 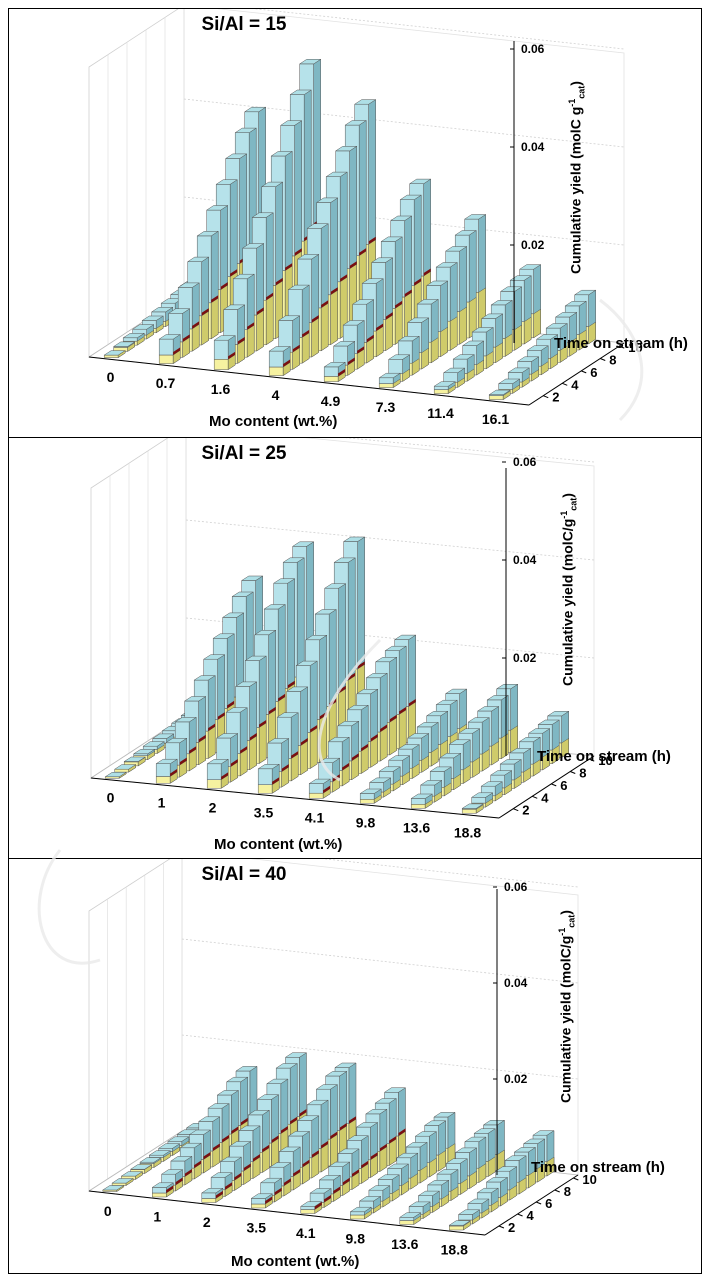 What do you see at coordinates (315, 818) in the screenshot?
I see `x-tick-label: 4.1` at bounding box center [315, 818].